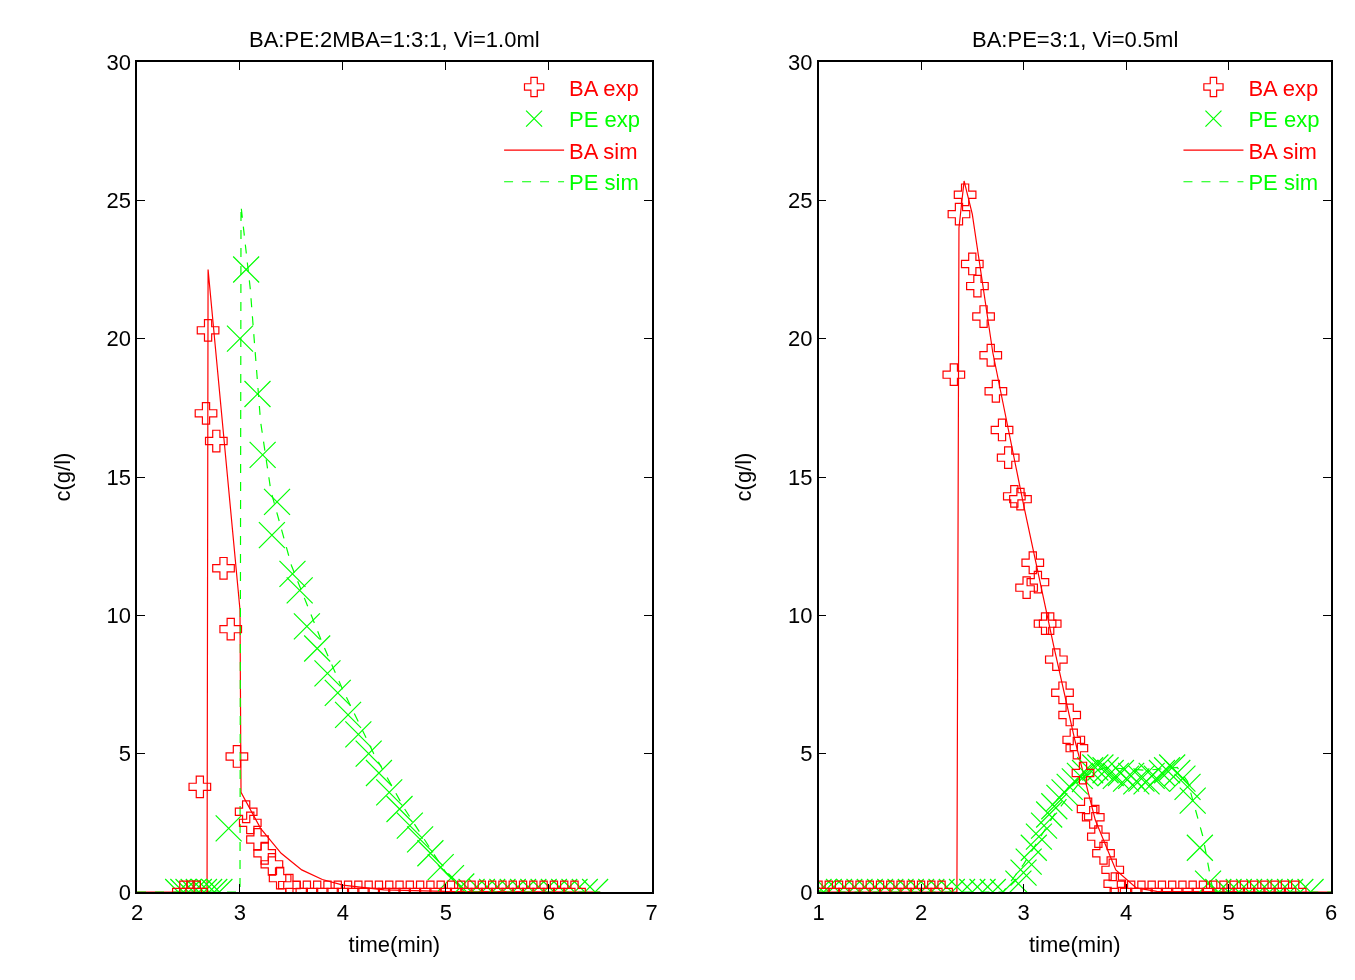 The image size is (1355, 980). What do you see at coordinates (1075, 39) in the screenshot?
I see `chart-title: BA:PE=3:1, Vi=0.5ml` at bounding box center [1075, 39].